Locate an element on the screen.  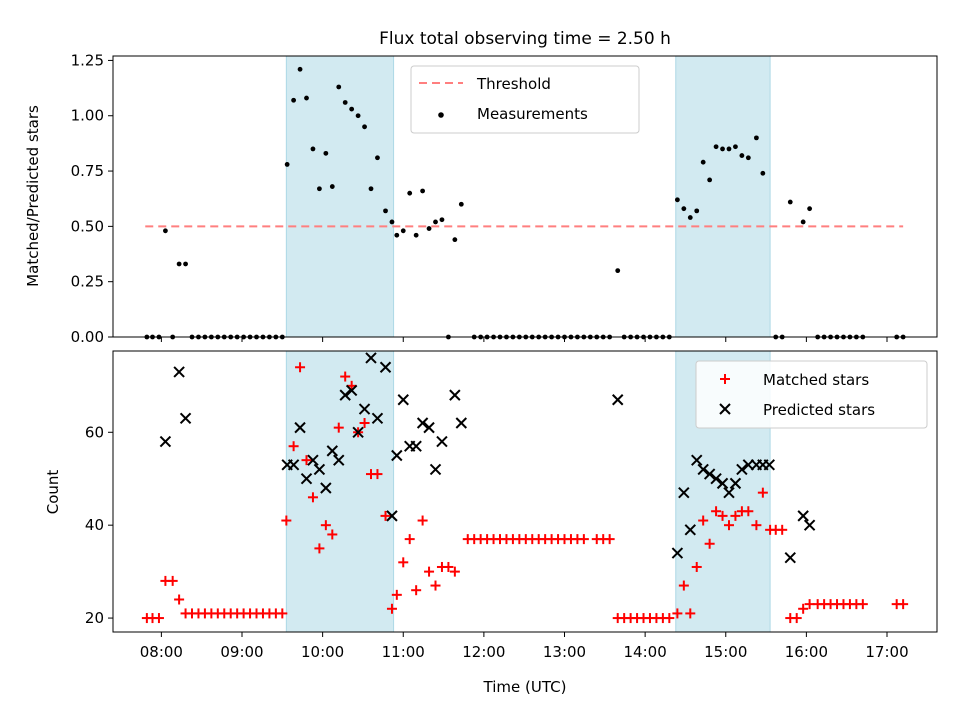
predicted-legend-swatch is located at coordinates (725, 409).